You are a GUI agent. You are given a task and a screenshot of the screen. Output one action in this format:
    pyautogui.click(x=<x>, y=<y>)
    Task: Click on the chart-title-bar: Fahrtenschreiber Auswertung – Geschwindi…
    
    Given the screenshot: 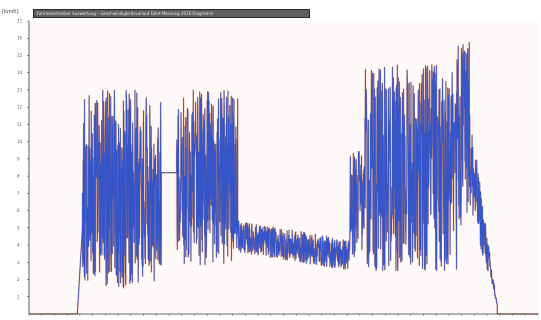 What is the action you would take?
    pyautogui.click(x=171, y=13)
    